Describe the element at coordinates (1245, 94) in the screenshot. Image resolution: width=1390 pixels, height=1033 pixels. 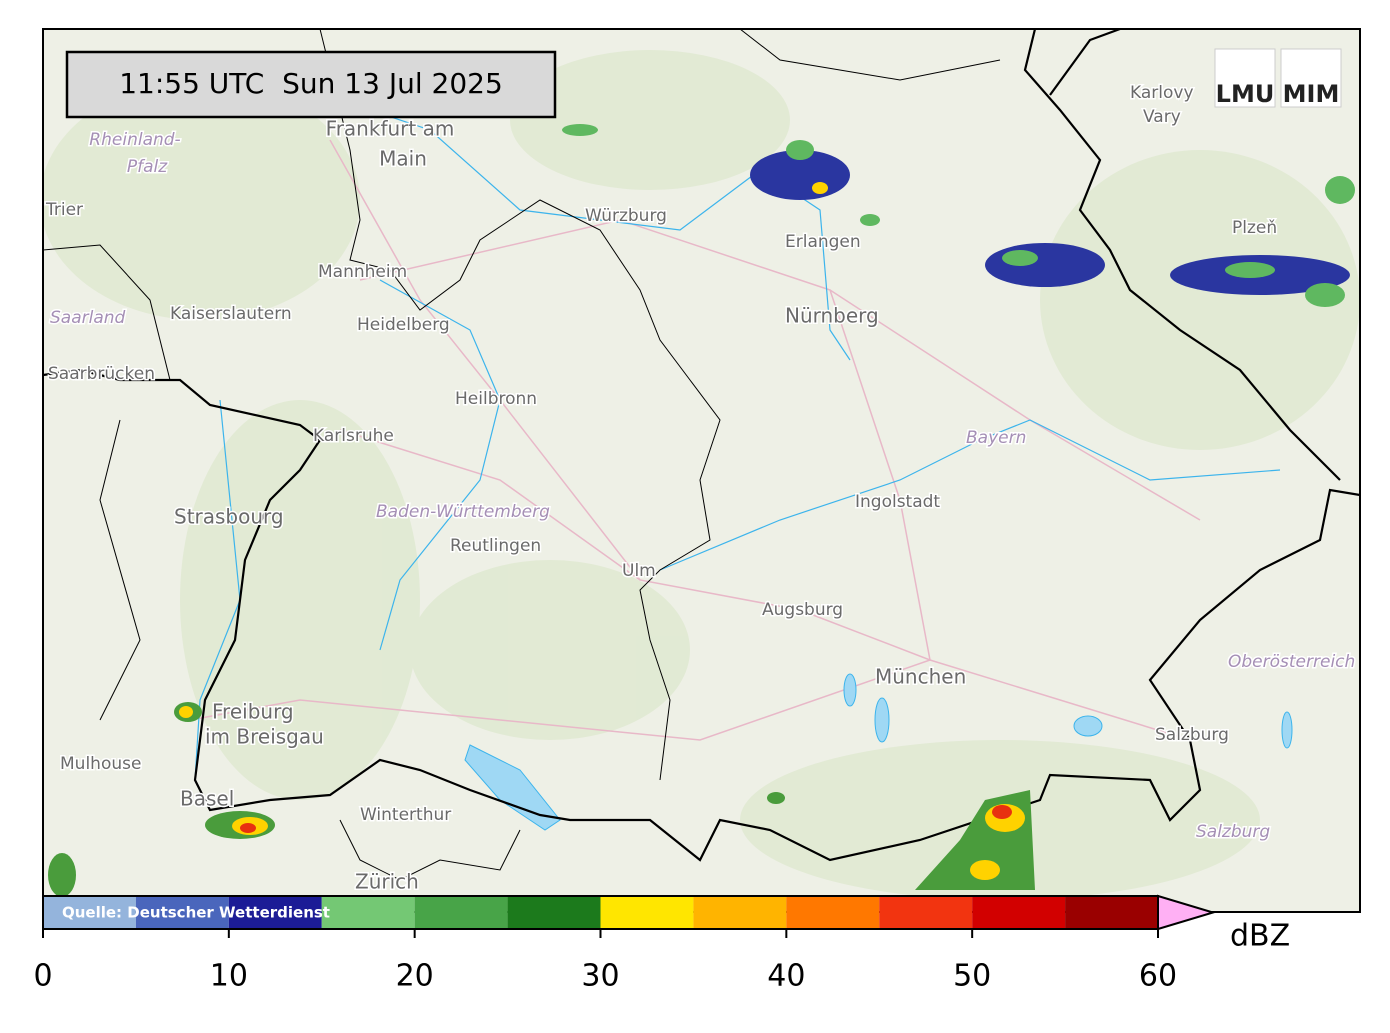
I see `logo-left: LMU` at that location.